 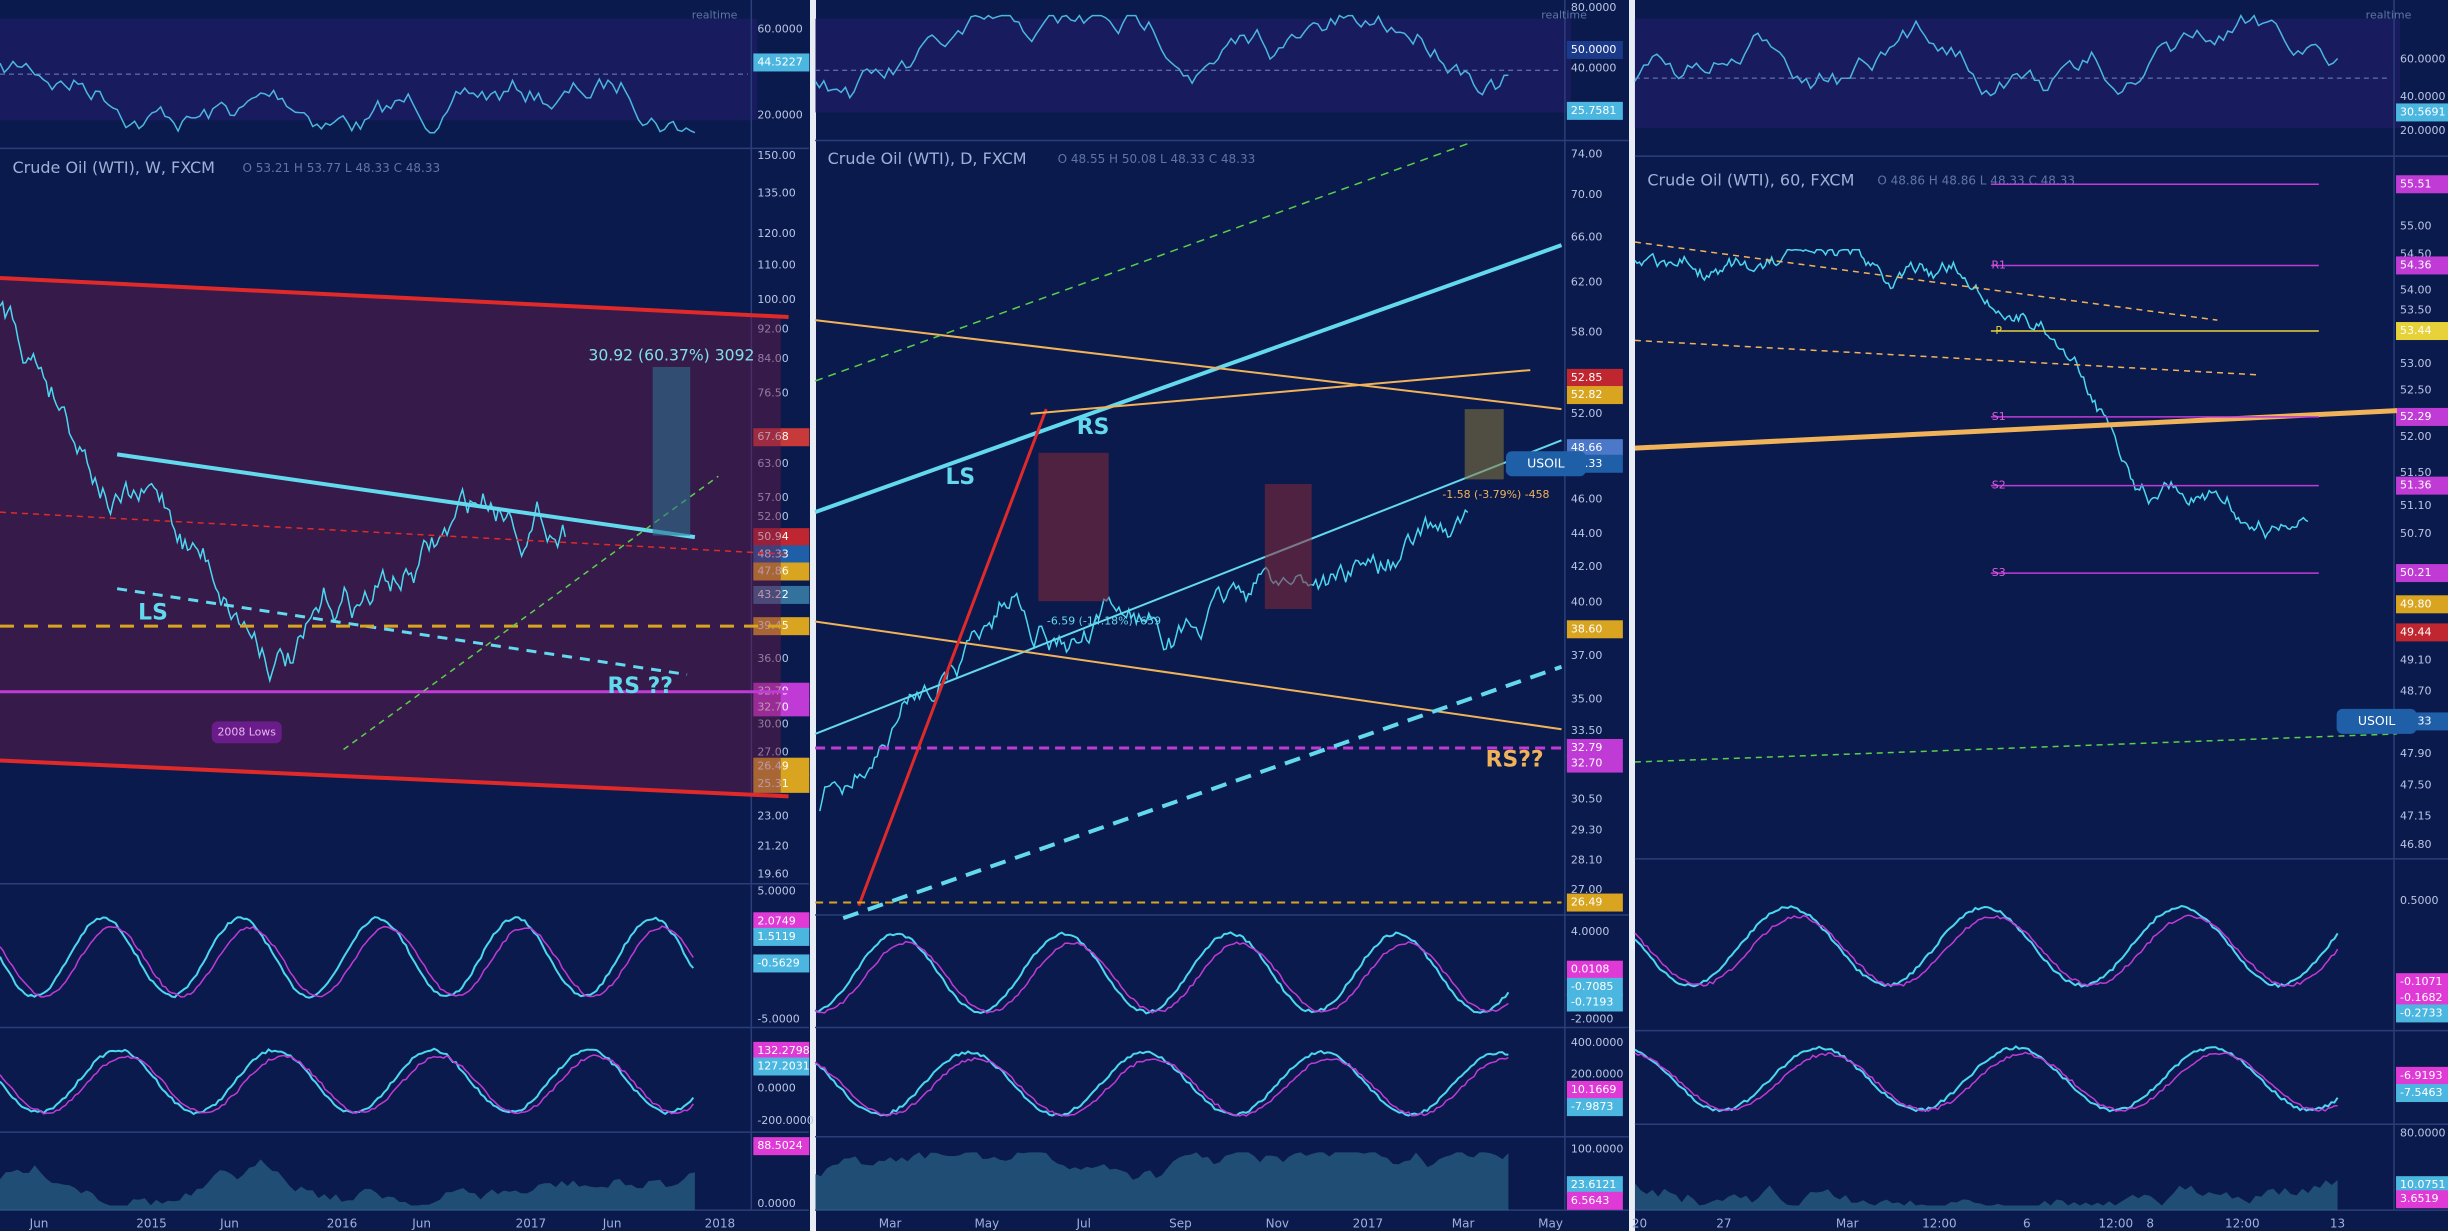 I want to click on price-tag-label: 53.44, so click(x=2416, y=330).